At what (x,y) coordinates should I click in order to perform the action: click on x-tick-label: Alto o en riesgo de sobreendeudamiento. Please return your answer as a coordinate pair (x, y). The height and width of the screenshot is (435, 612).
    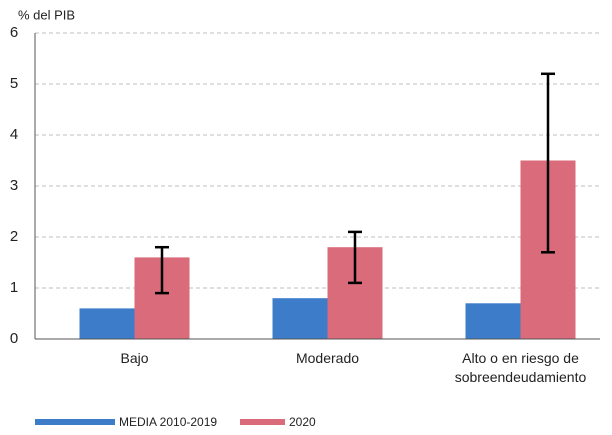
    Looking at the image, I should click on (520, 367).